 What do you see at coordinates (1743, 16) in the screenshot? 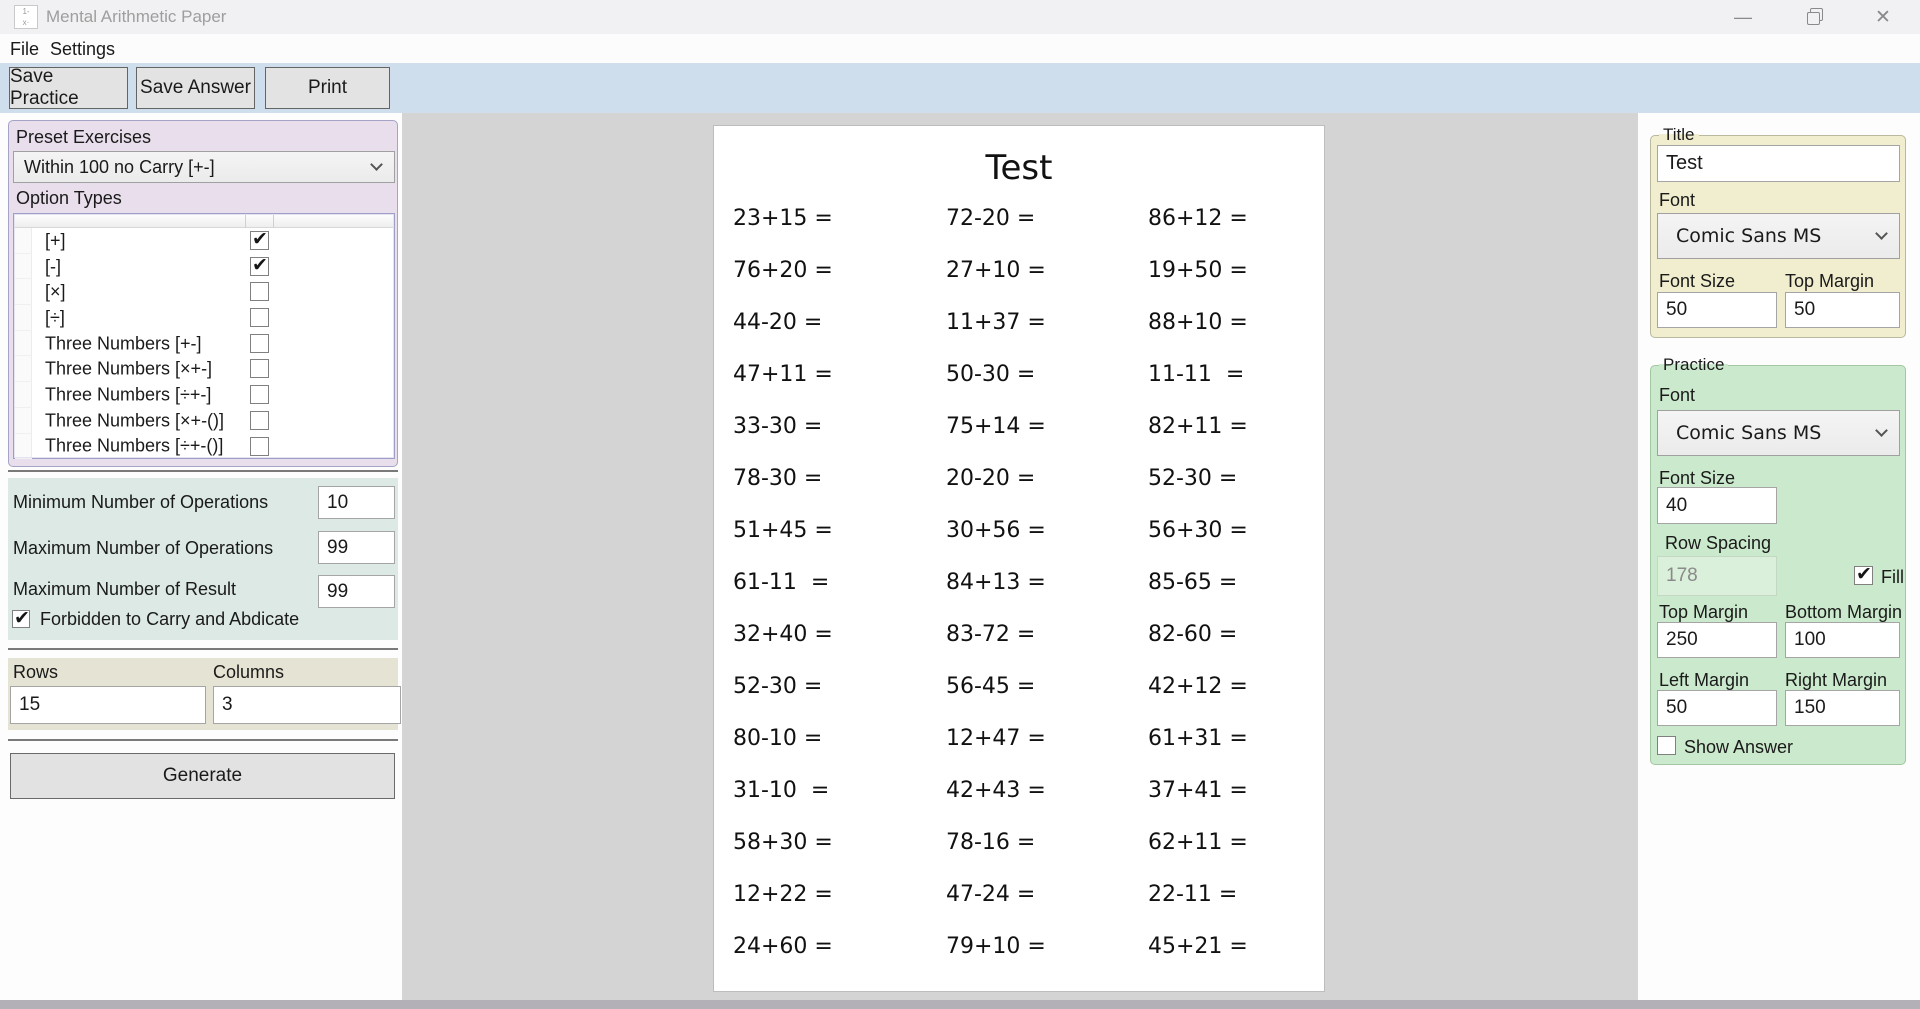
I see `minimize-button: —` at bounding box center [1743, 16].